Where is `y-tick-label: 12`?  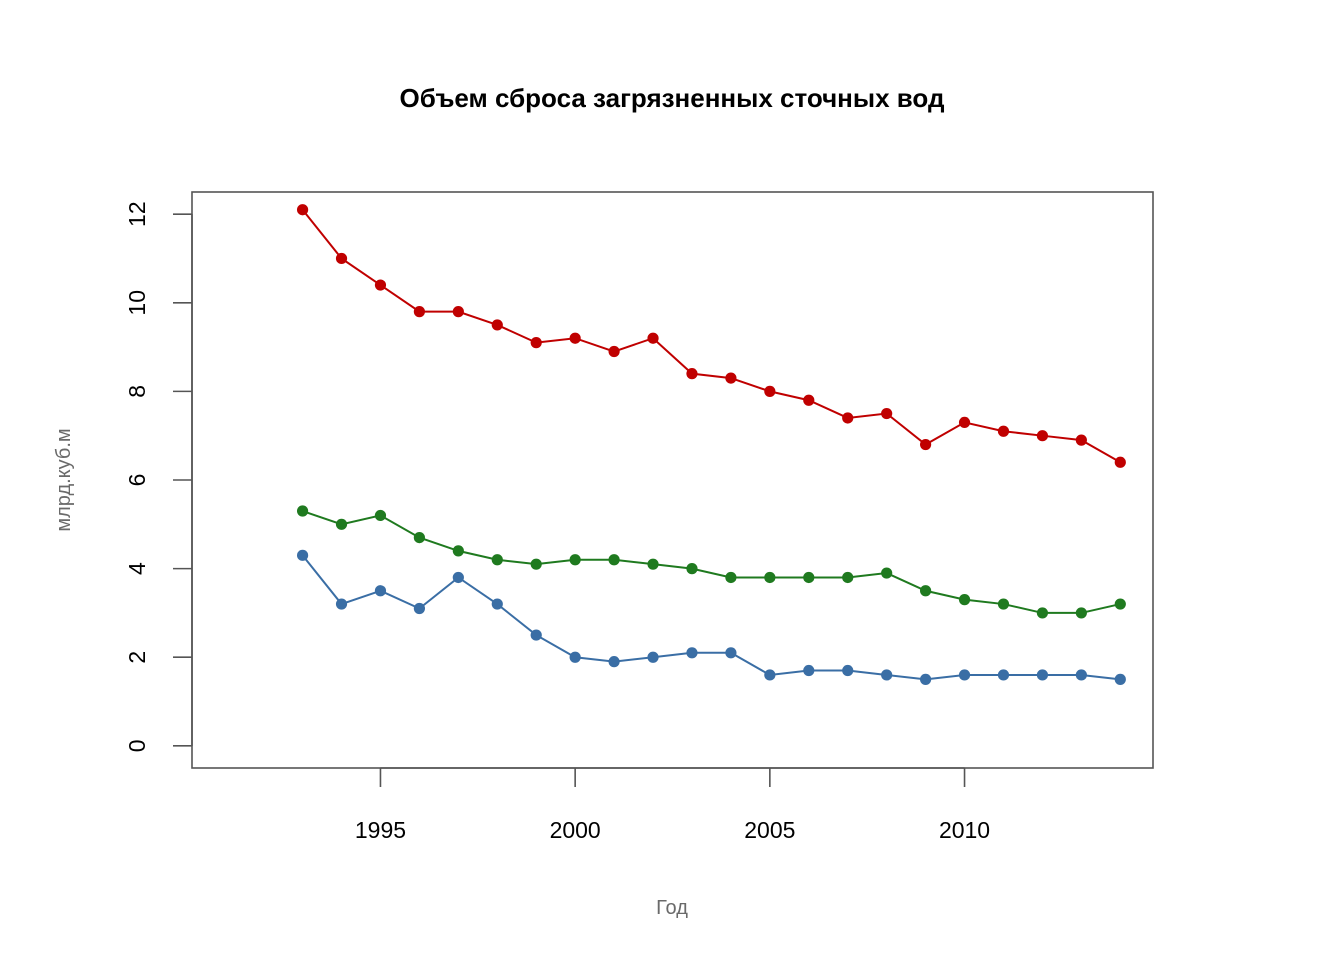
y-tick-label: 12 is located at coordinates (137, 214).